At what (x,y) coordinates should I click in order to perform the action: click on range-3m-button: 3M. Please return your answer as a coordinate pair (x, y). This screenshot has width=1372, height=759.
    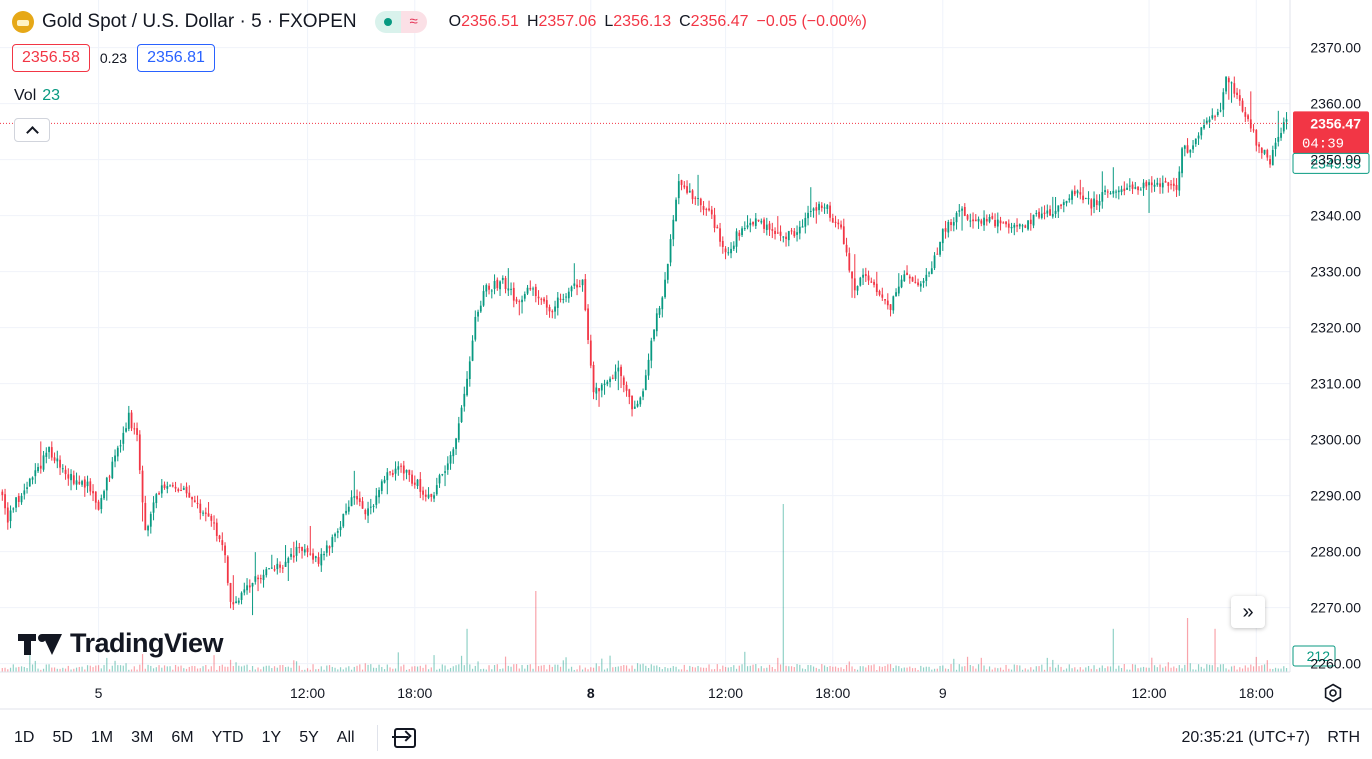
    Looking at the image, I should click on (142, 737).